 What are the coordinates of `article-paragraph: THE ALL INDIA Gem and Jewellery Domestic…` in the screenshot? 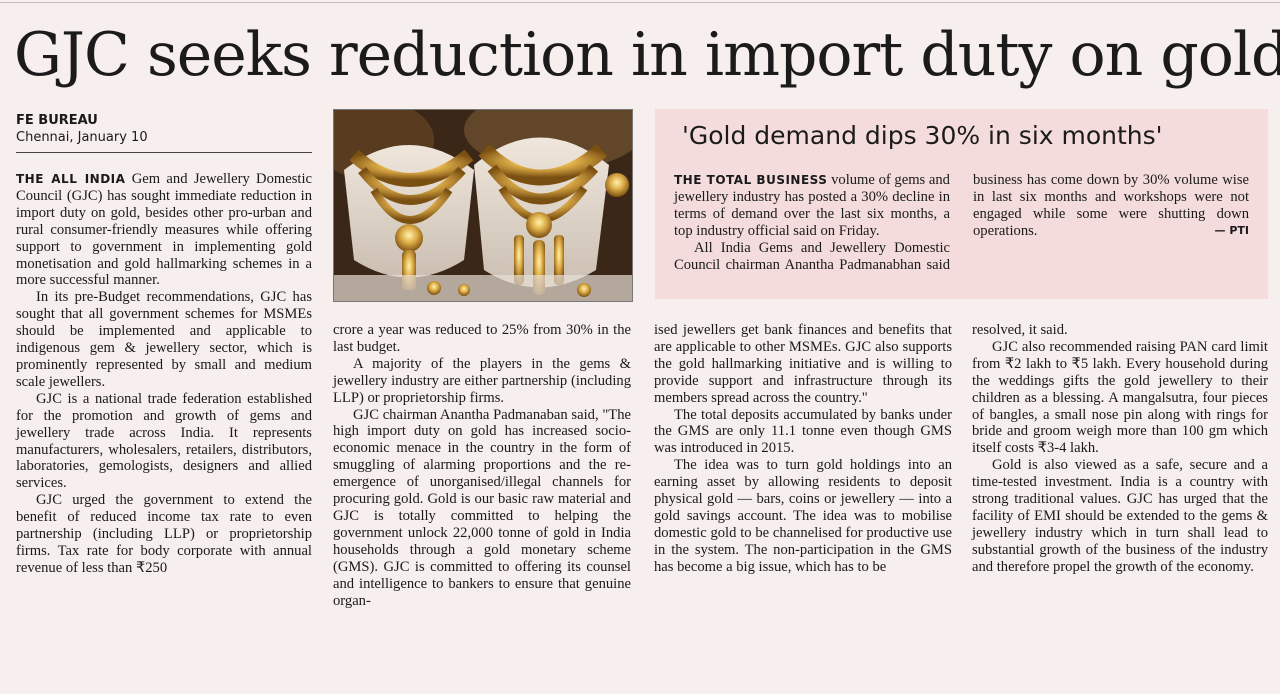 It's located at (164, 230).